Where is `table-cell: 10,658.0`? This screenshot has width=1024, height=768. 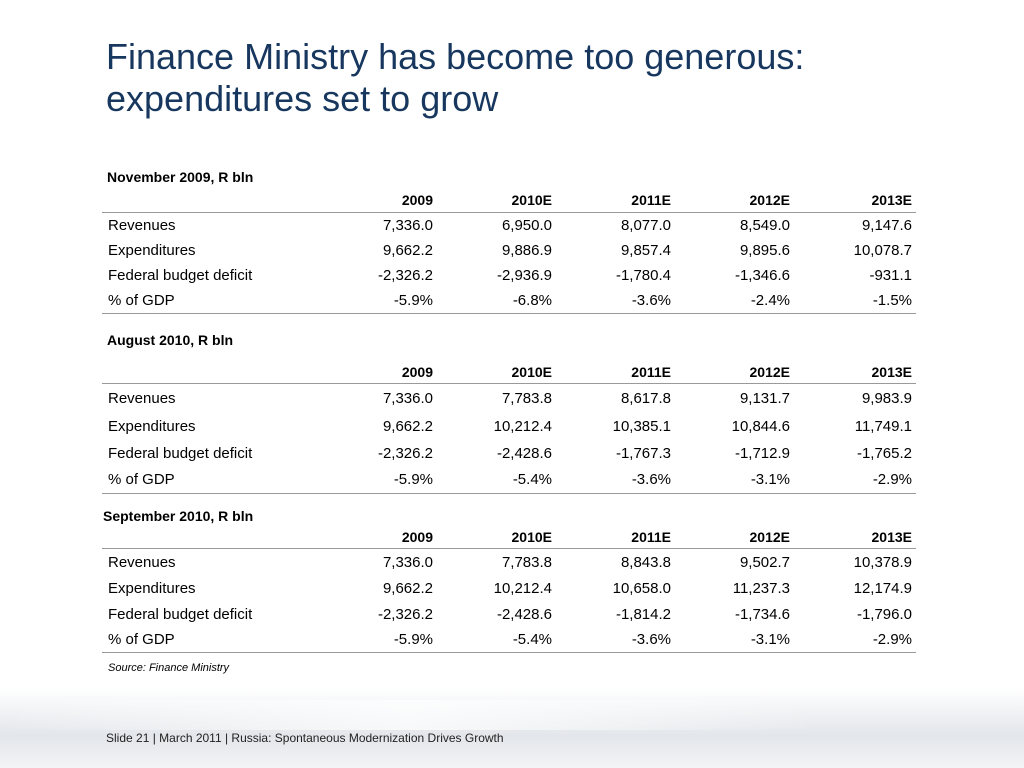 table-cell: 10,658.0 is located at coordinates (641, 588).